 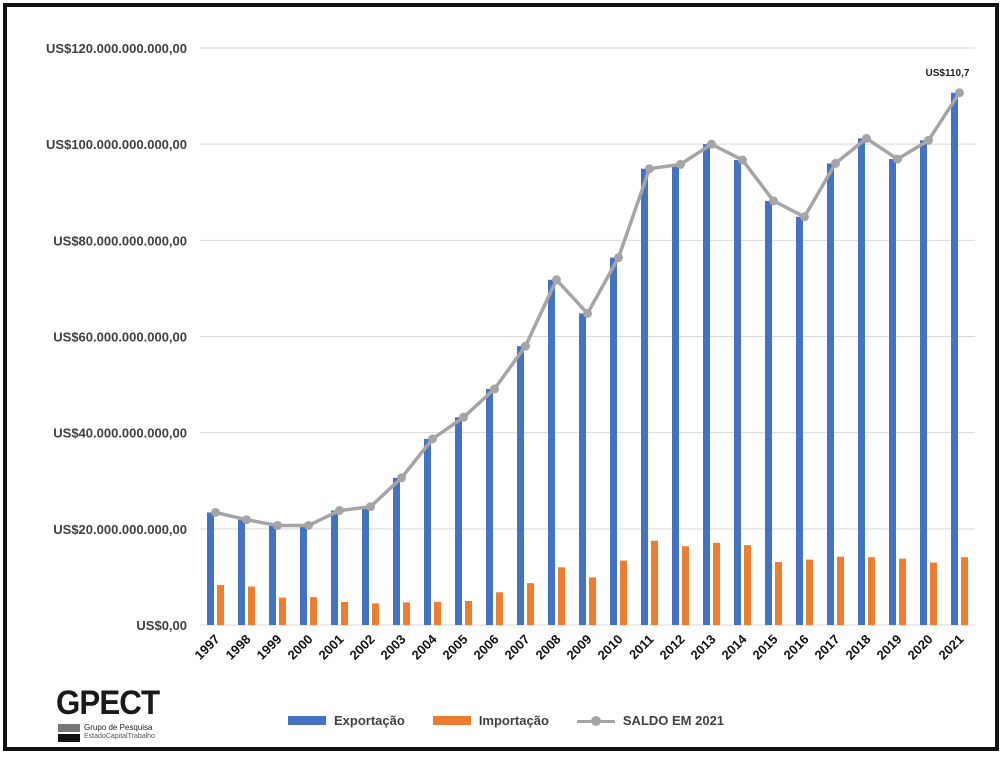 What do you see at coordinates (69, 728) in the screenshot?
I see `logo-block-gray` at bounding box center [69, 728].